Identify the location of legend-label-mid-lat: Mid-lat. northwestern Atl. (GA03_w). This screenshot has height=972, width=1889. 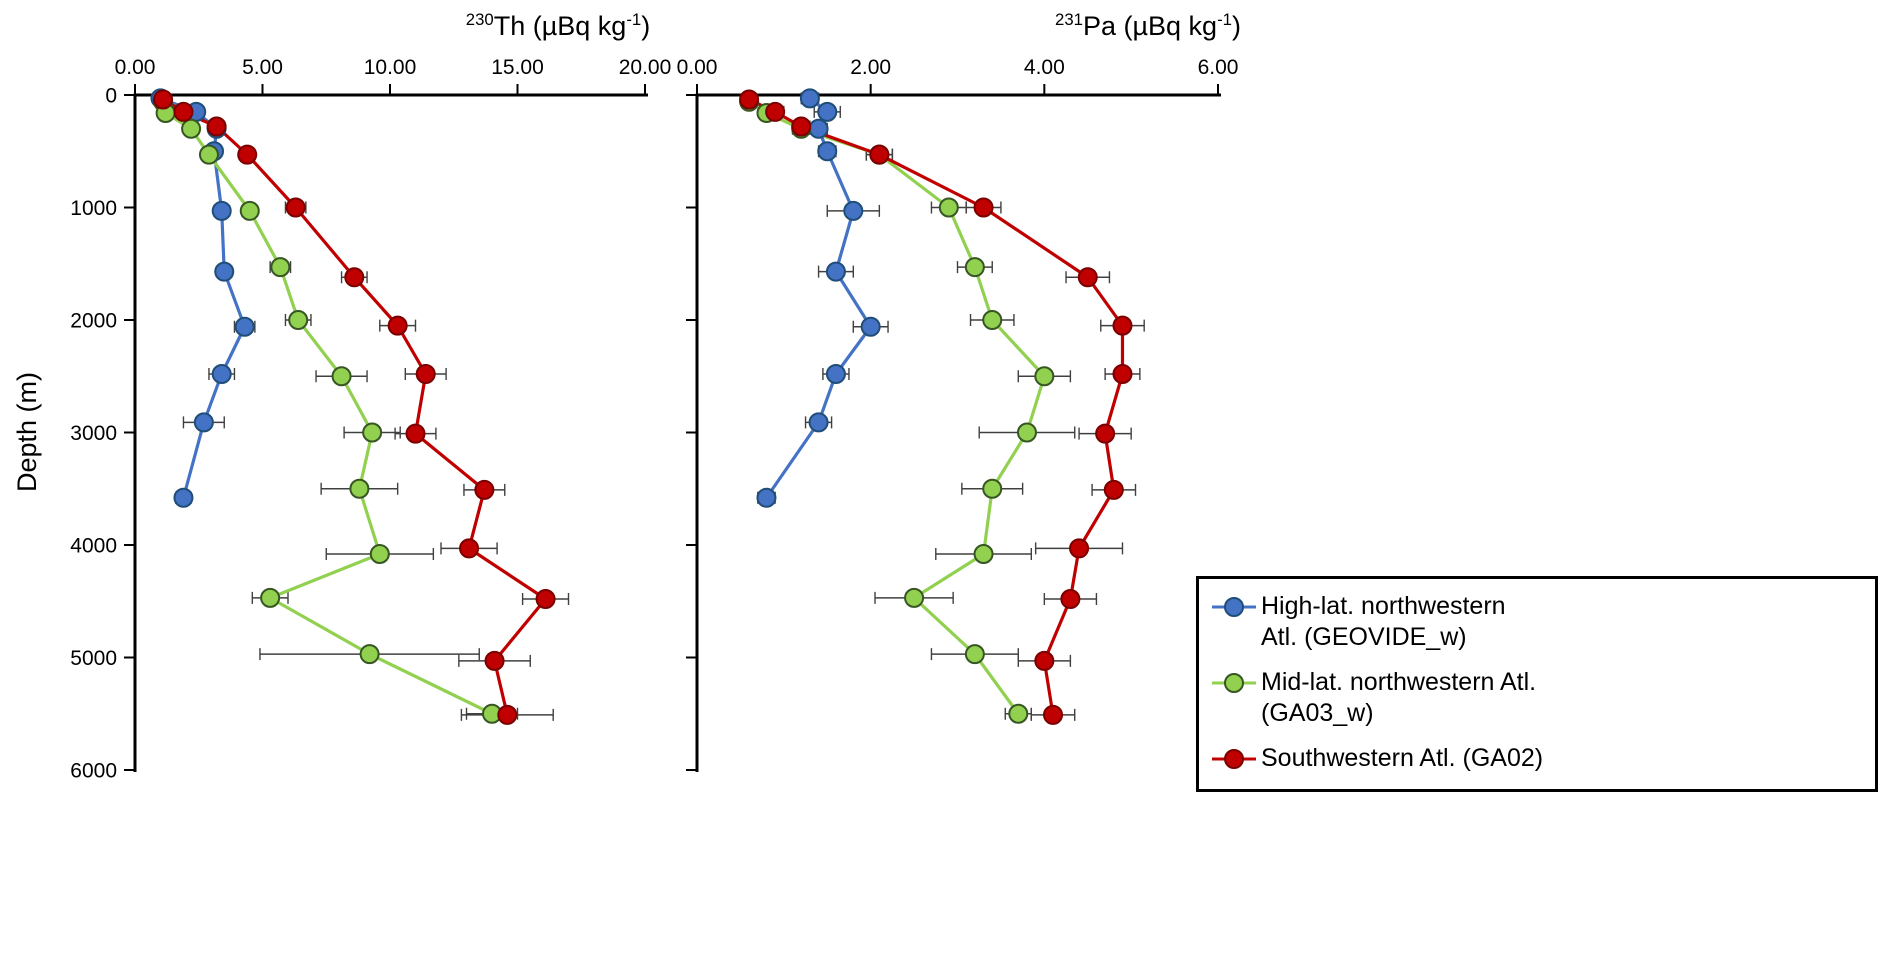
(1398, 698).